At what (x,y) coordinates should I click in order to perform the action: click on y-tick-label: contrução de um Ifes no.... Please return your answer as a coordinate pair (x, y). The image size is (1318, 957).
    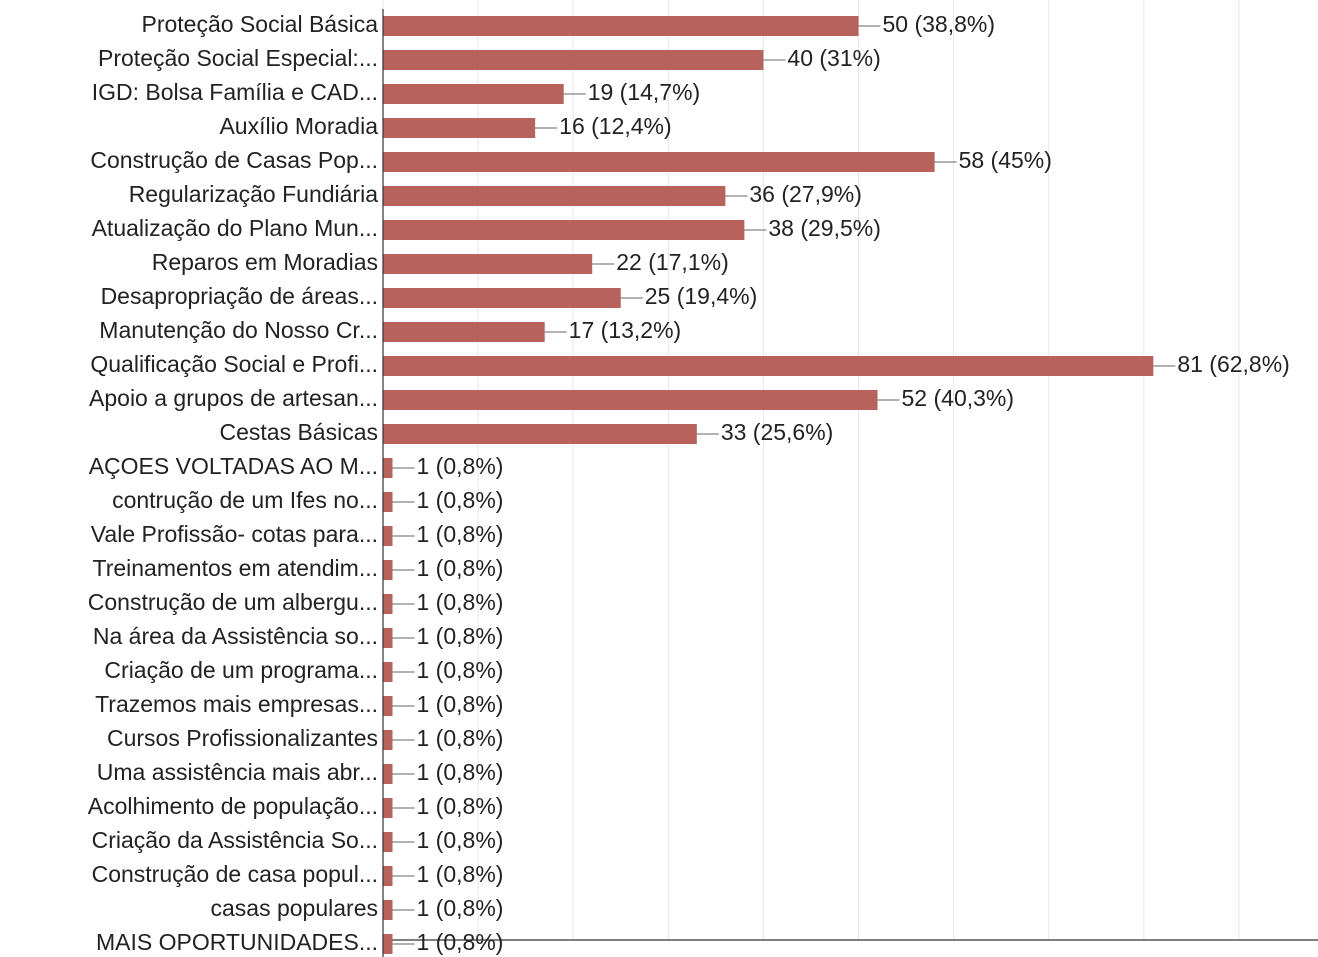
    Looking at the image, I should click on (245, 500).